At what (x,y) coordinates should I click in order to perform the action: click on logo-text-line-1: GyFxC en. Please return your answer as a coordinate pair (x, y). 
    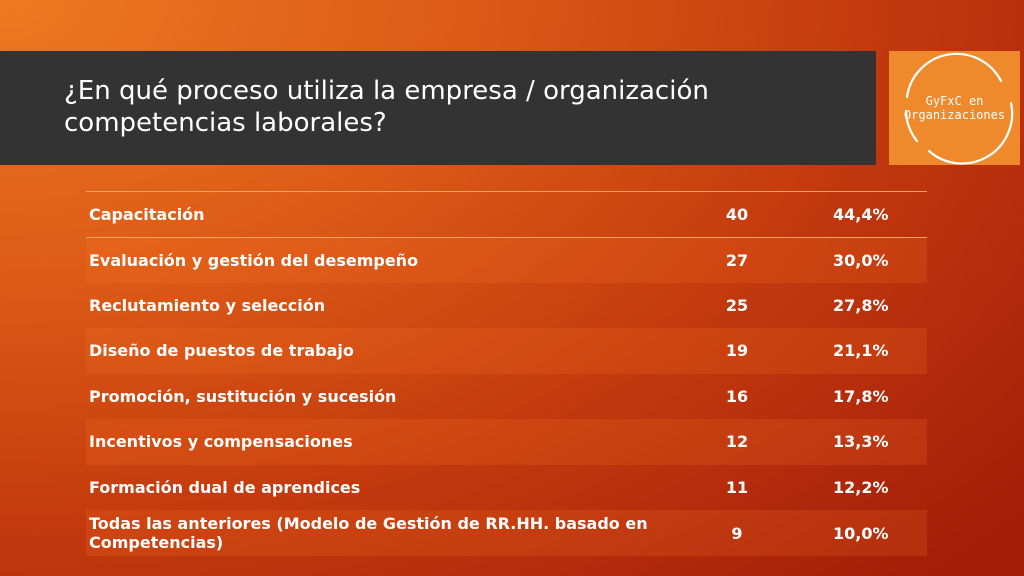
    Looking at the image, I should click on (954, 101).